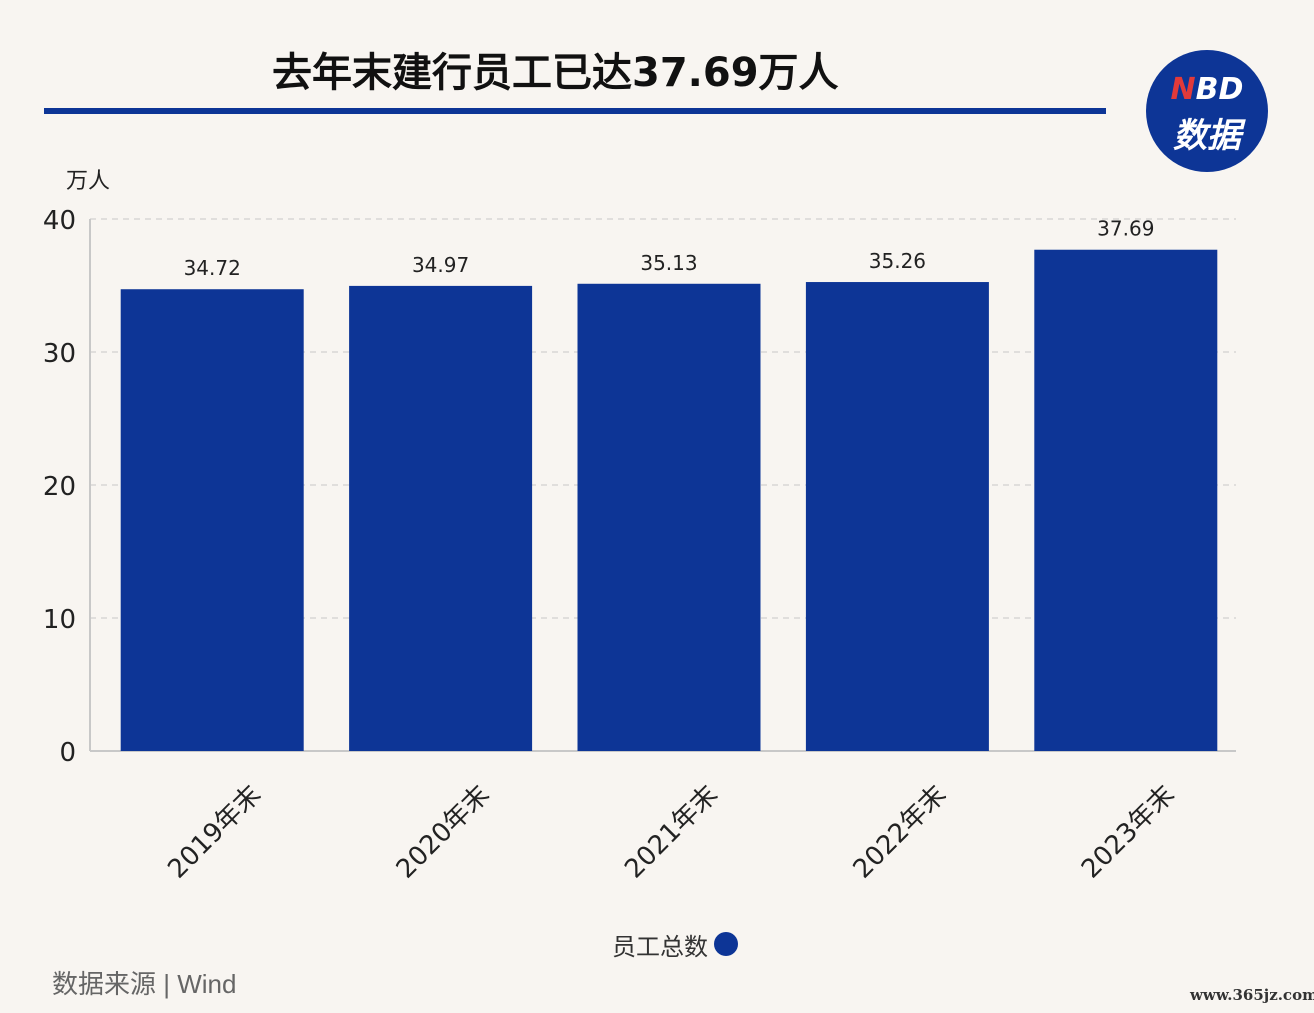 Image resolution: width=1314 pixels, height=1013 pixels. I want to click on chart-title: 去年末建行员工已达37.69万人, so click(555, 73).